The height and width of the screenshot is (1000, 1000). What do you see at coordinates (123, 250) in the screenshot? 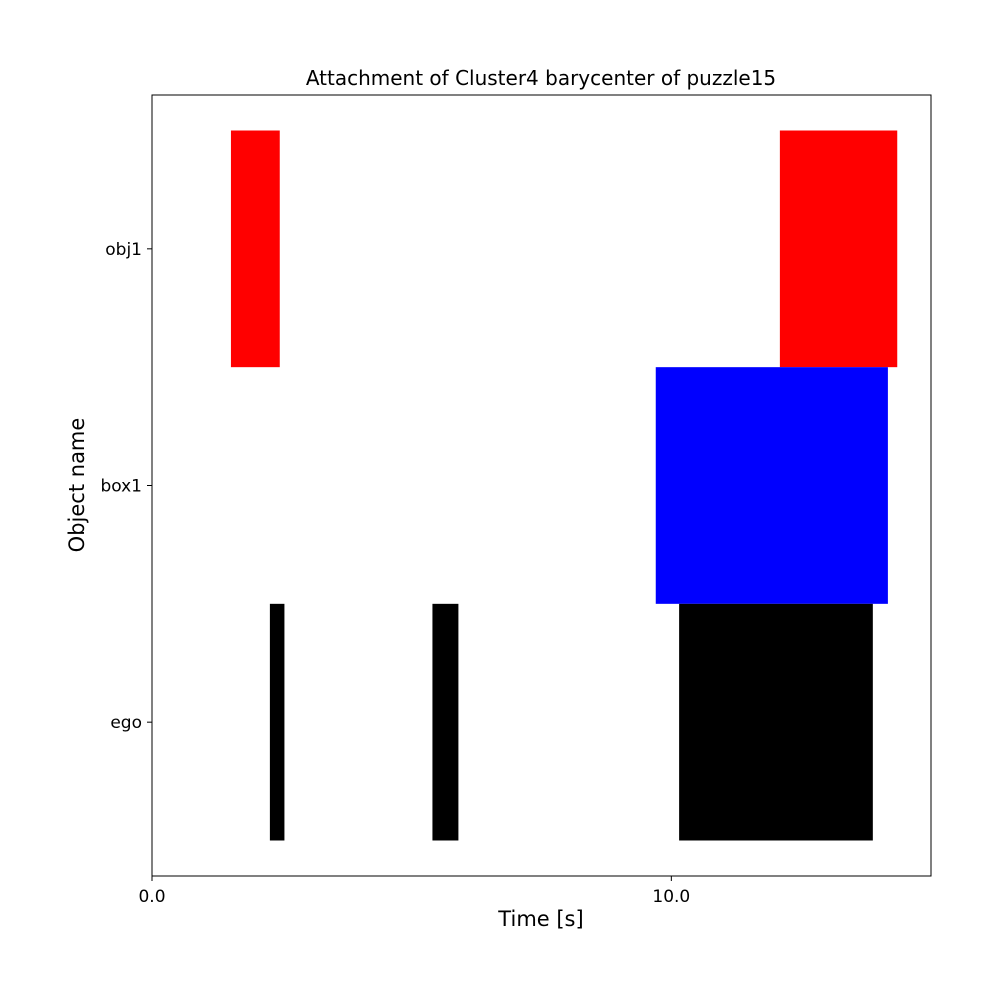
I see `y-tick-label: obj1` at bounding box center [123, 250].